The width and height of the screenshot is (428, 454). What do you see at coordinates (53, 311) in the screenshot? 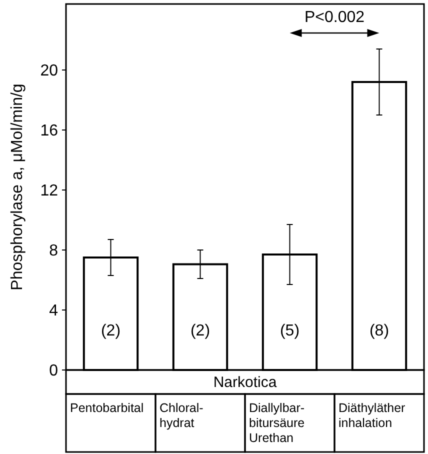
I see `y-tick-label: 4` at bounding box center [53, 311].